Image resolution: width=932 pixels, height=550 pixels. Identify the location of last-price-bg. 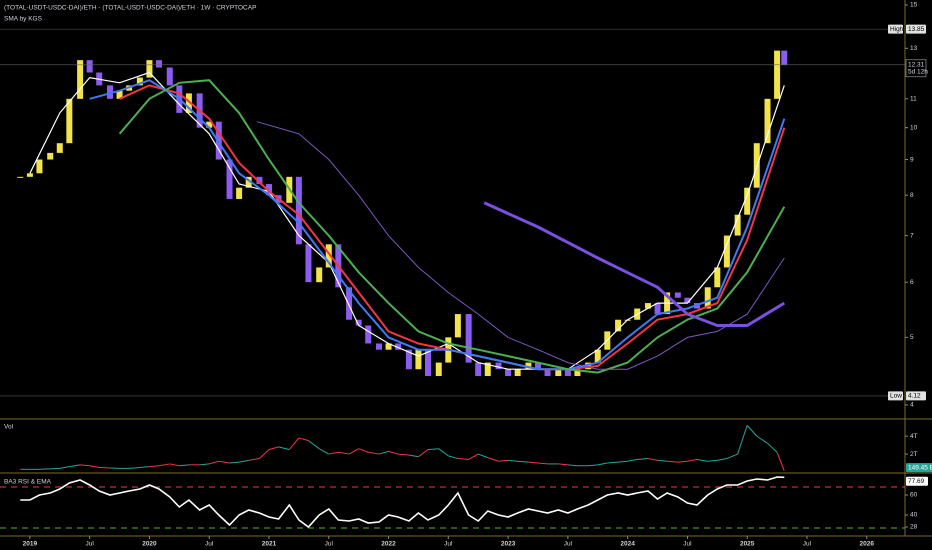
(916, 68).